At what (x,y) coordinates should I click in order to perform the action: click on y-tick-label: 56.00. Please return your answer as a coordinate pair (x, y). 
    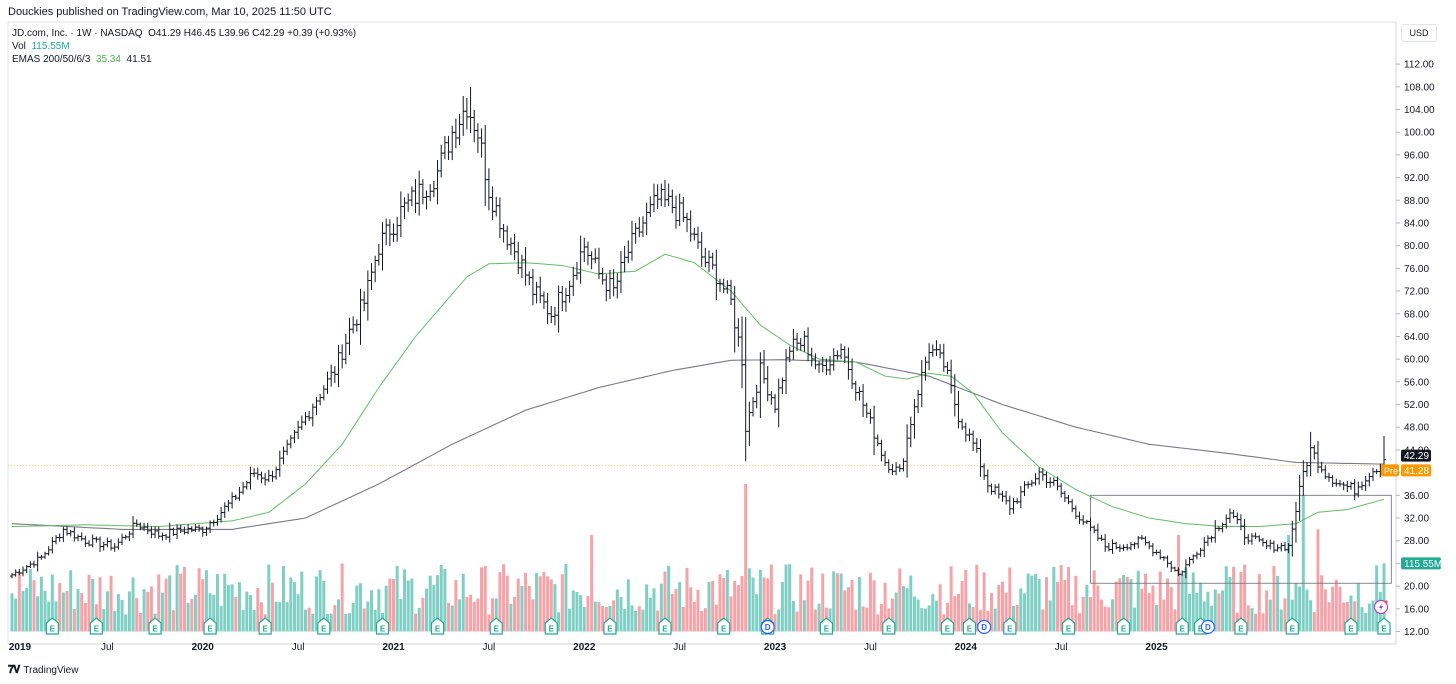
    Looking at the image, I should click on (1416, 382).